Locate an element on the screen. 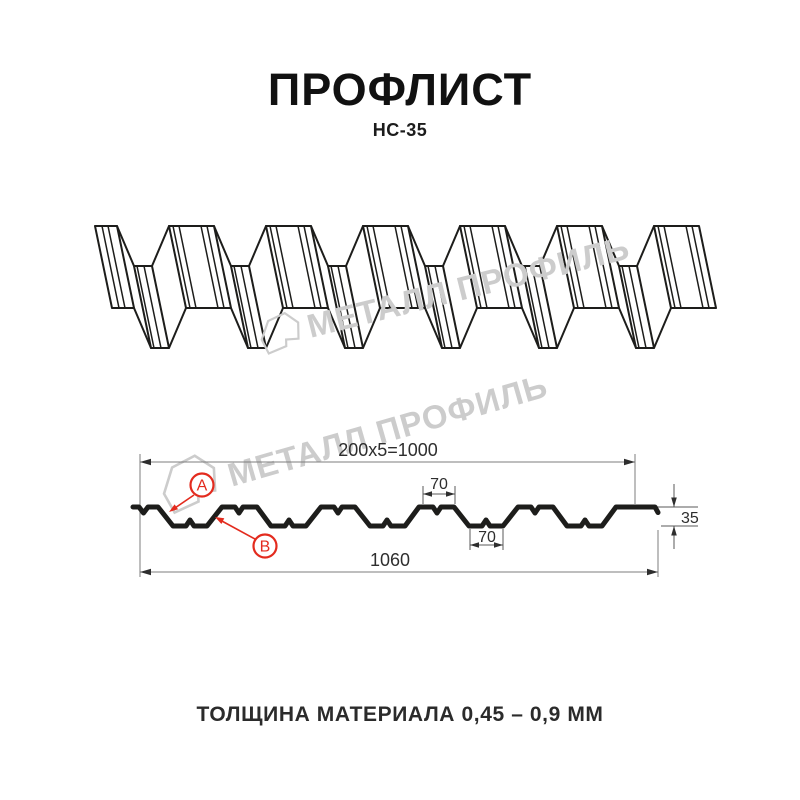 This screenshot has height=800, width=800. dim-label-overall: 1060 is located at coordinates (390, 560).